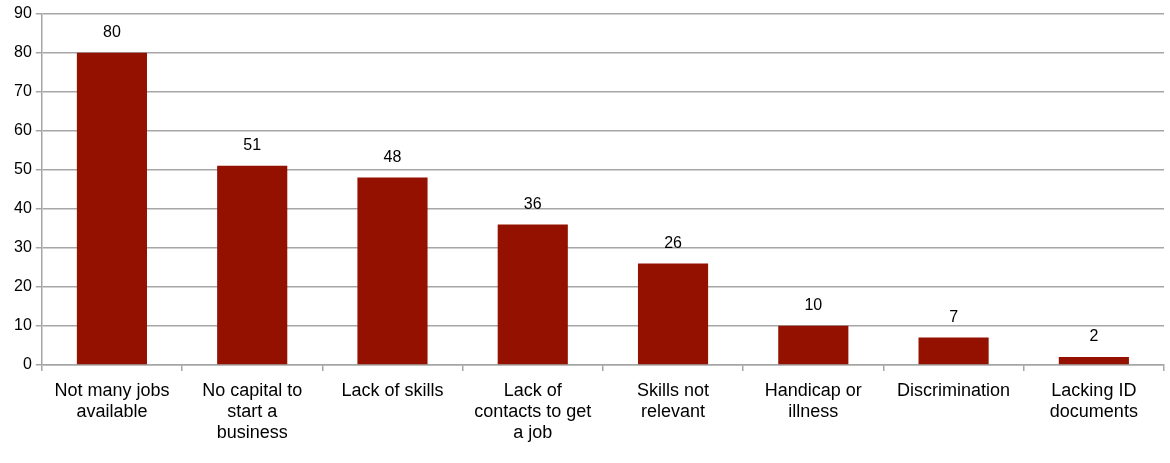 This screenshot has width=1170, height=463. Describe the element at coordinates (27, 364) in the screenshot. I see `y-tick-label: 0` at that location.